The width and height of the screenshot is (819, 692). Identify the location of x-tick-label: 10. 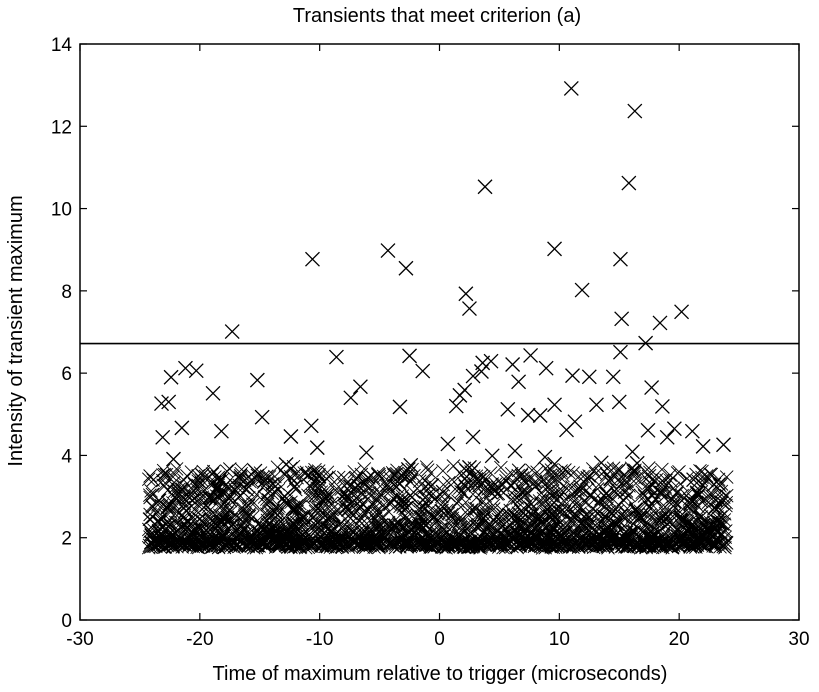
(559, 639).